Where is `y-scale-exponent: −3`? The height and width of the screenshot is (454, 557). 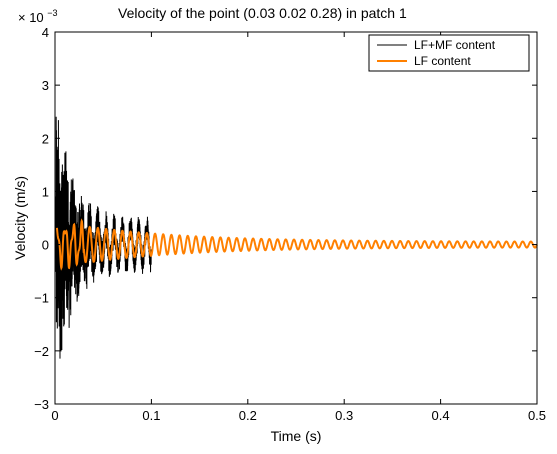 y-scale-exponent: −3 is located at coordinates (52, 13).